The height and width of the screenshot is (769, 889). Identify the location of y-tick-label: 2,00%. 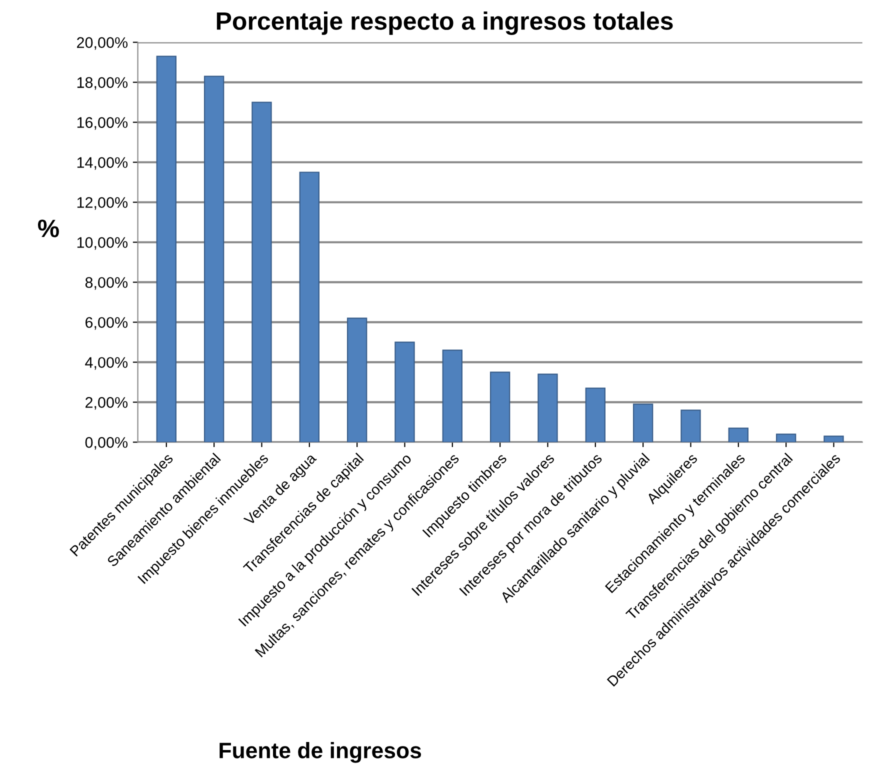
(107, 403).